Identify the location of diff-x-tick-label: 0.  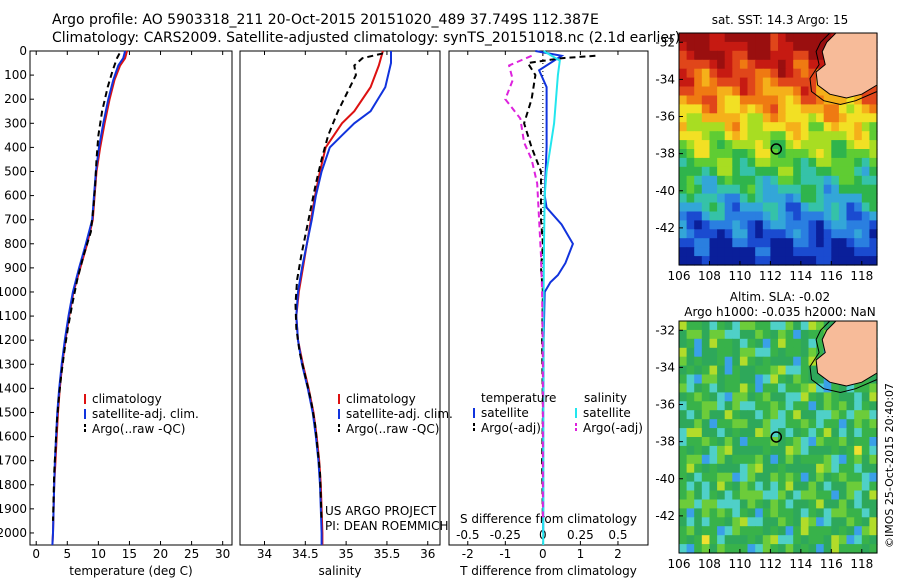
(543, 554).